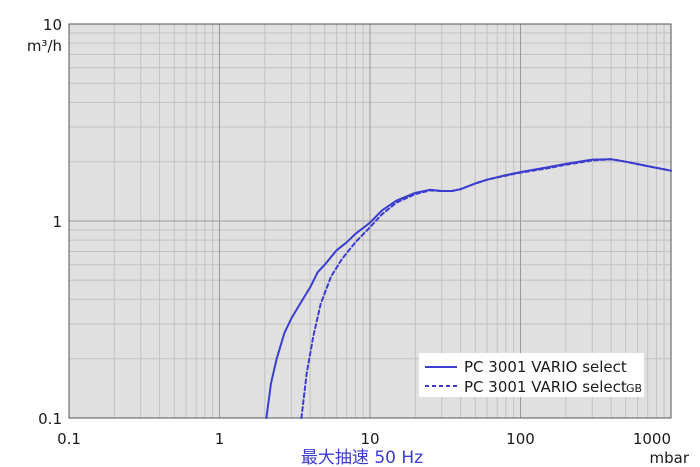  What do you see at coordinates (69, 439) in the screenshot?
I see `x-tick-label: 0.1` at bounding box center [69, 439].